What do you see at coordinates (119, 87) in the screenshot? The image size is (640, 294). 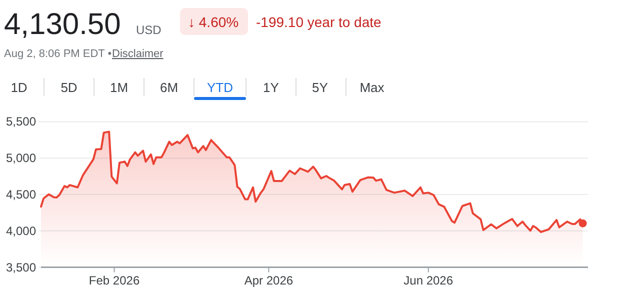 I see `text: 1M` at bounding box center [119, 87].